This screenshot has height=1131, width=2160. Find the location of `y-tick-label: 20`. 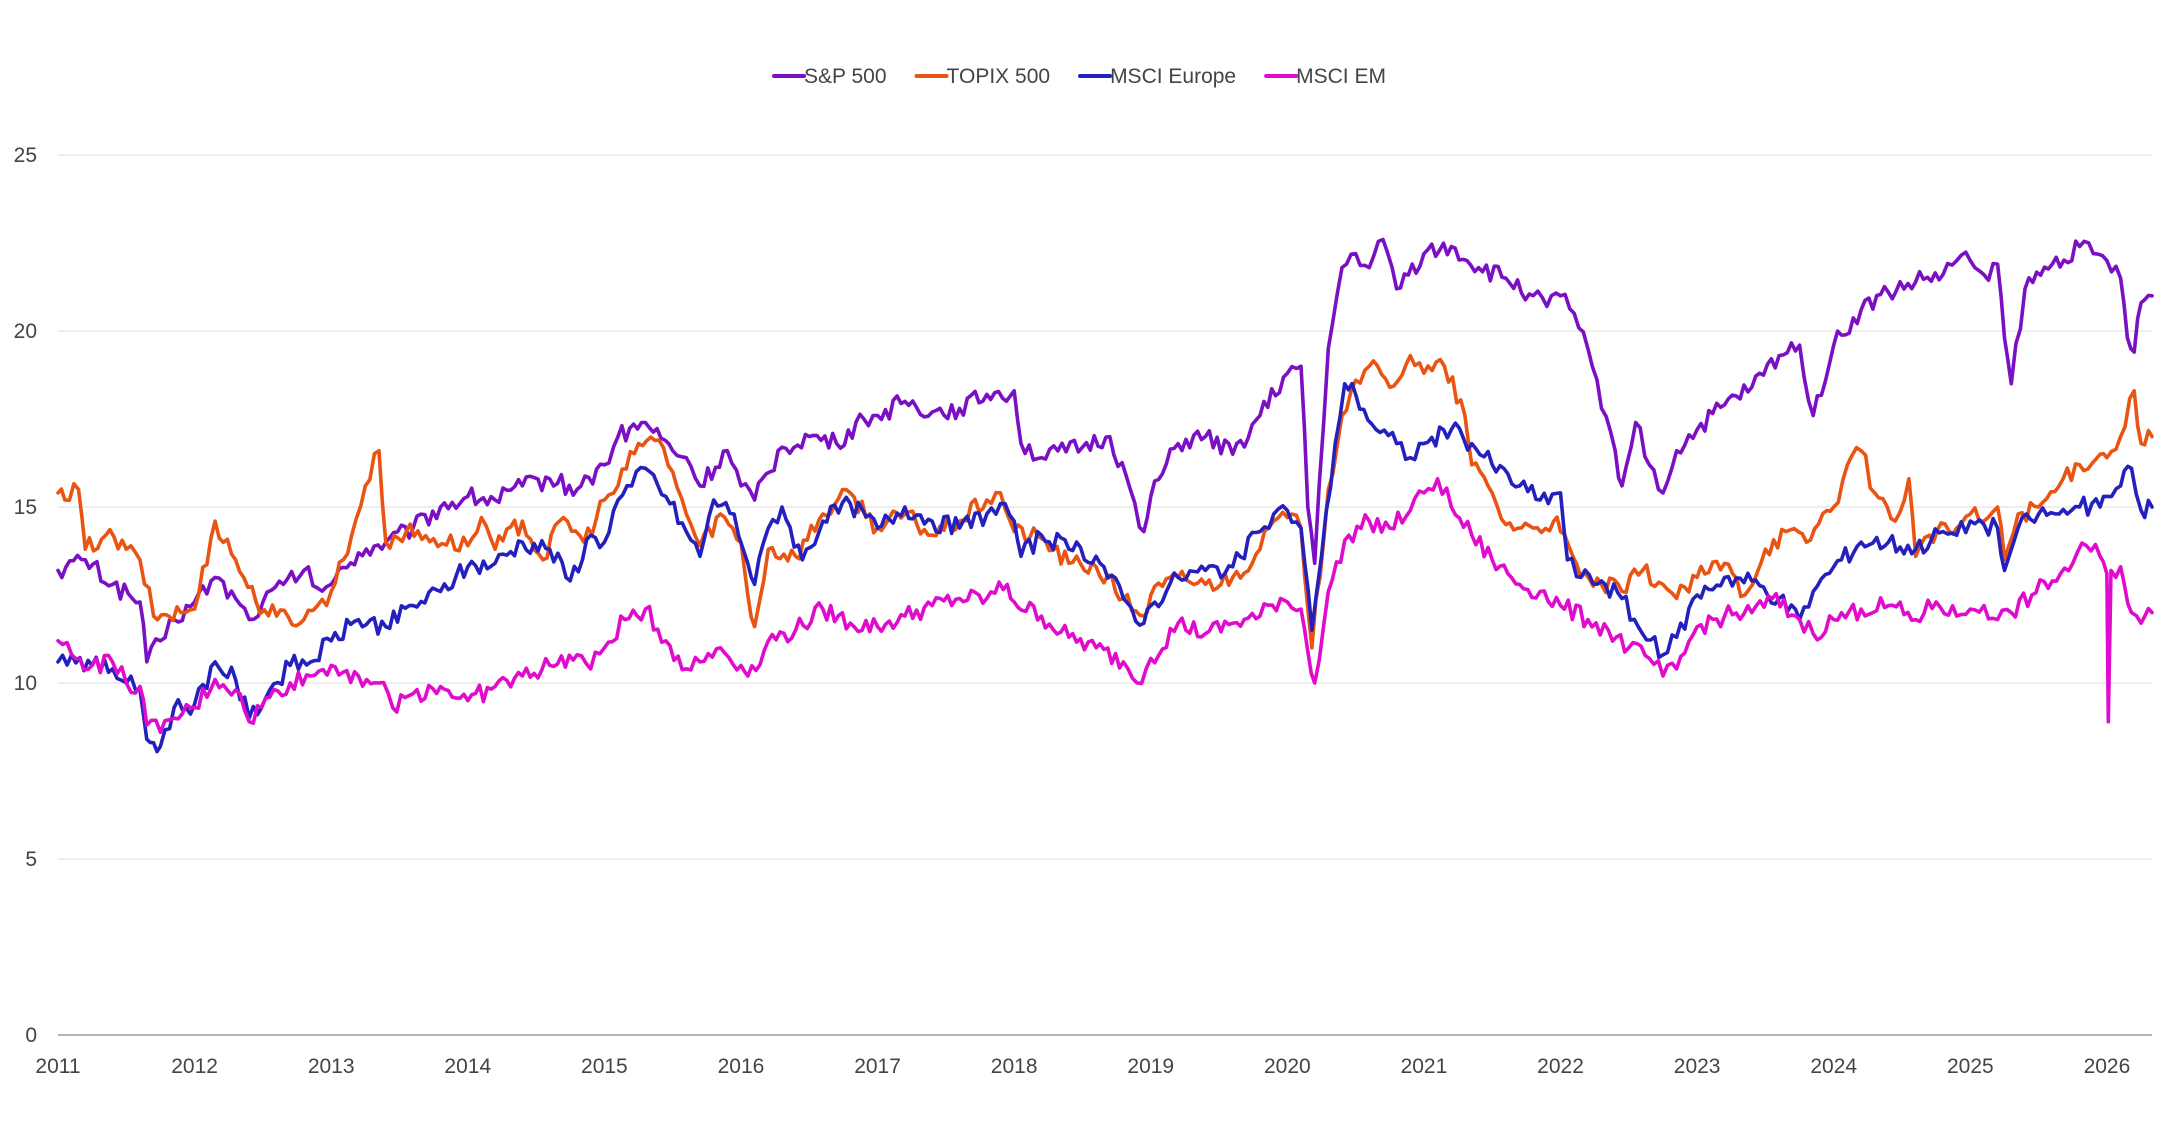

y-tick-label: 20 is located at coordinates (25, 331).